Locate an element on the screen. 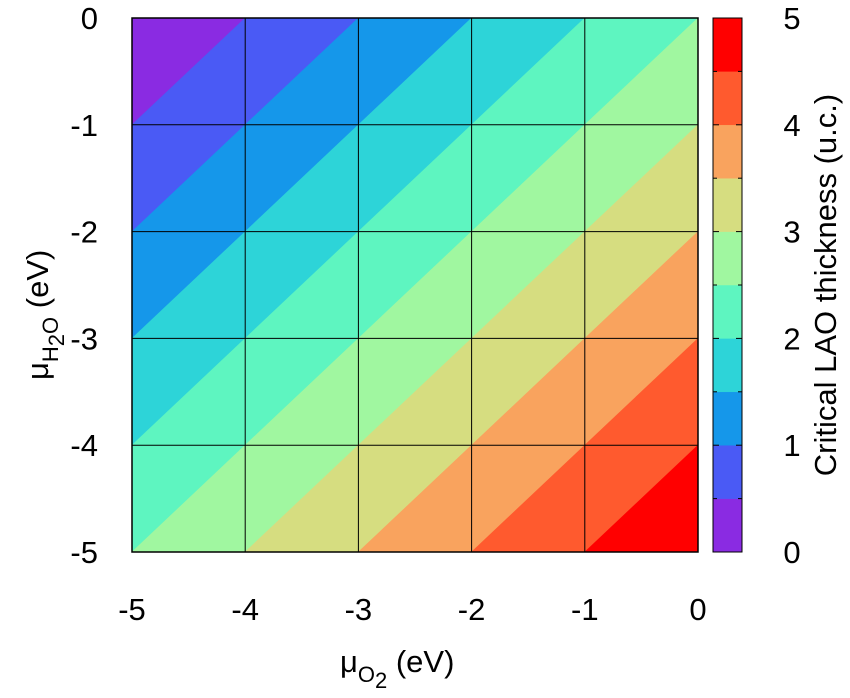 The image size is (850, 698). x-tick-label: 0 is located at coordinates (697, 609).